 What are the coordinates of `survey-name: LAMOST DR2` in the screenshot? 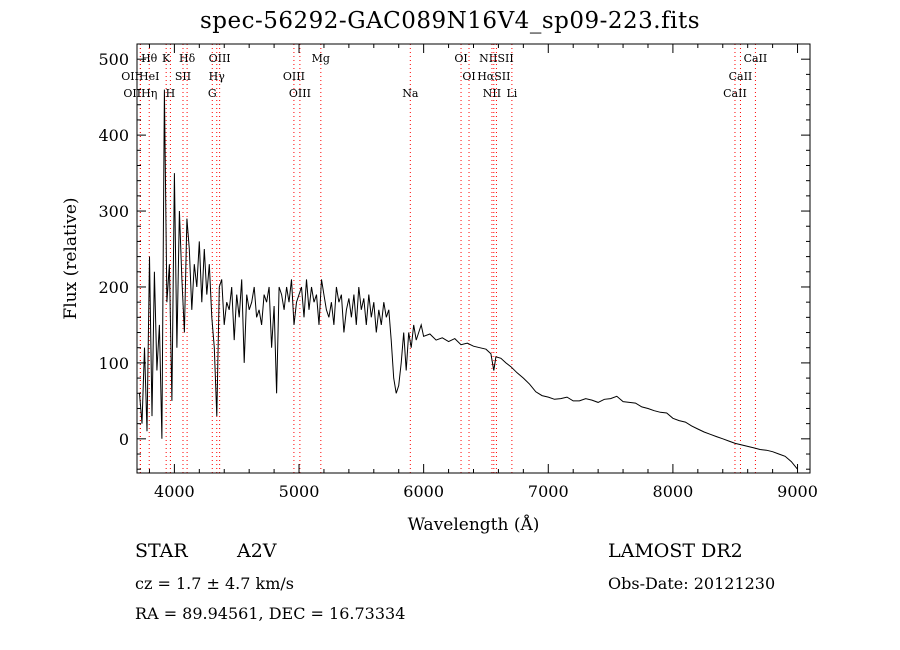 It's located at (675, 551).